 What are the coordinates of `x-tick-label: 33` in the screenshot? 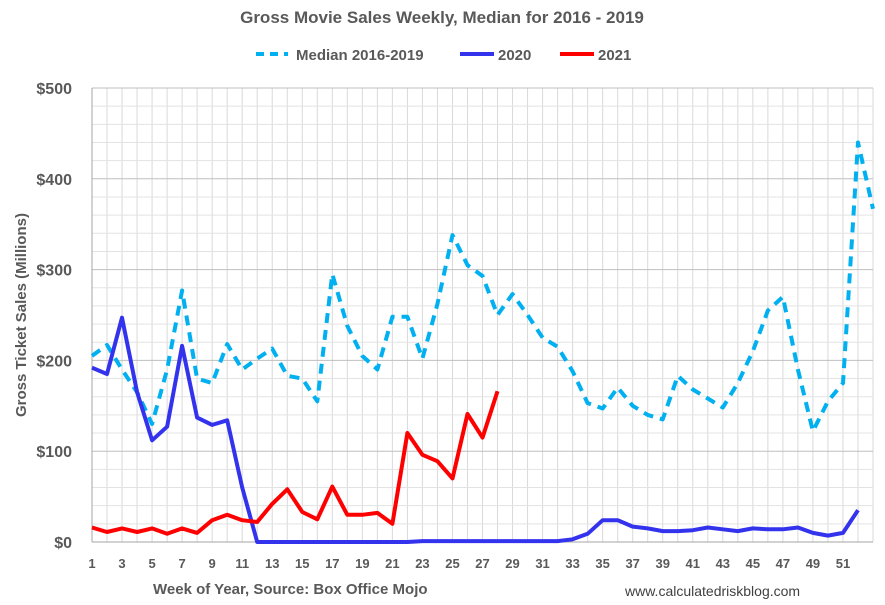 It's located at (572, 563).